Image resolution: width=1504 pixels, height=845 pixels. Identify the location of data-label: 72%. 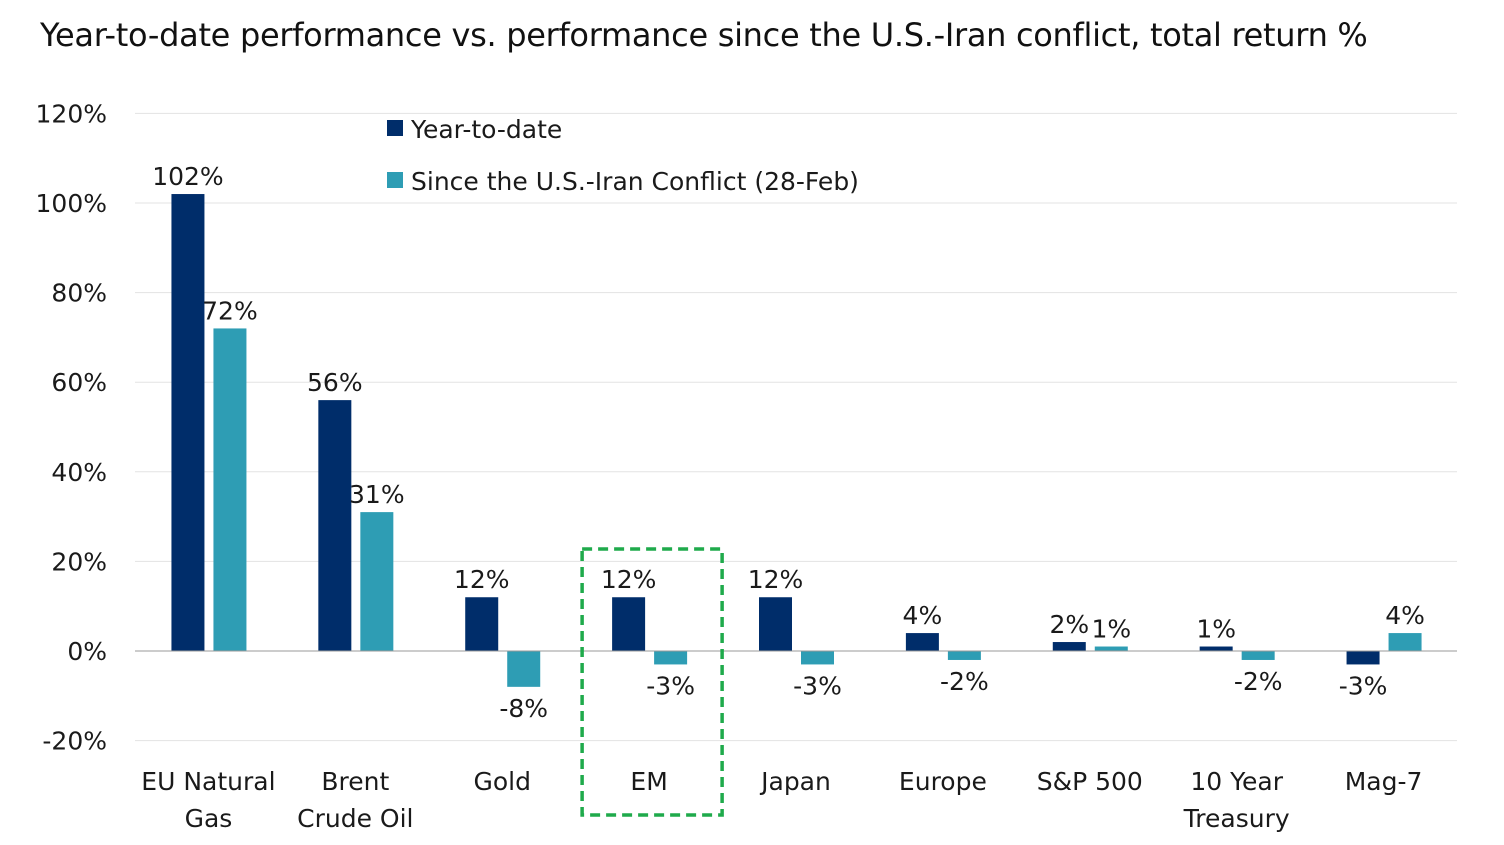
(230, 310).